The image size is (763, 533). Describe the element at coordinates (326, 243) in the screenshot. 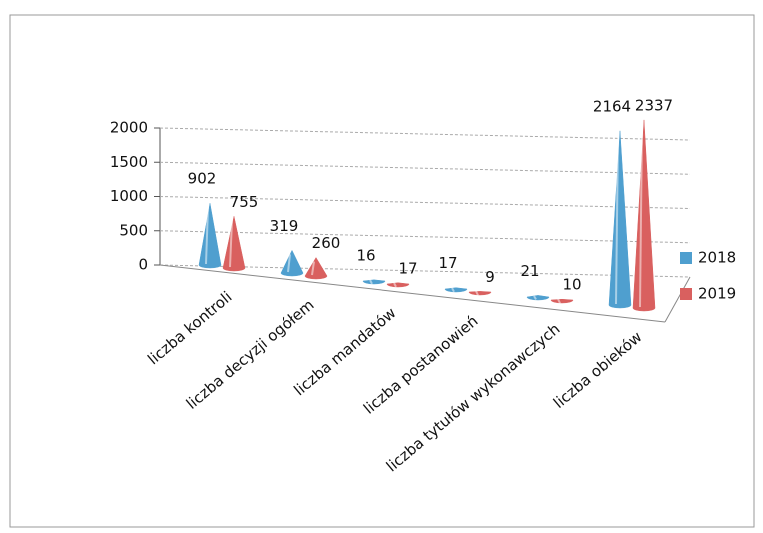

I see `value-label: 260` at that location.